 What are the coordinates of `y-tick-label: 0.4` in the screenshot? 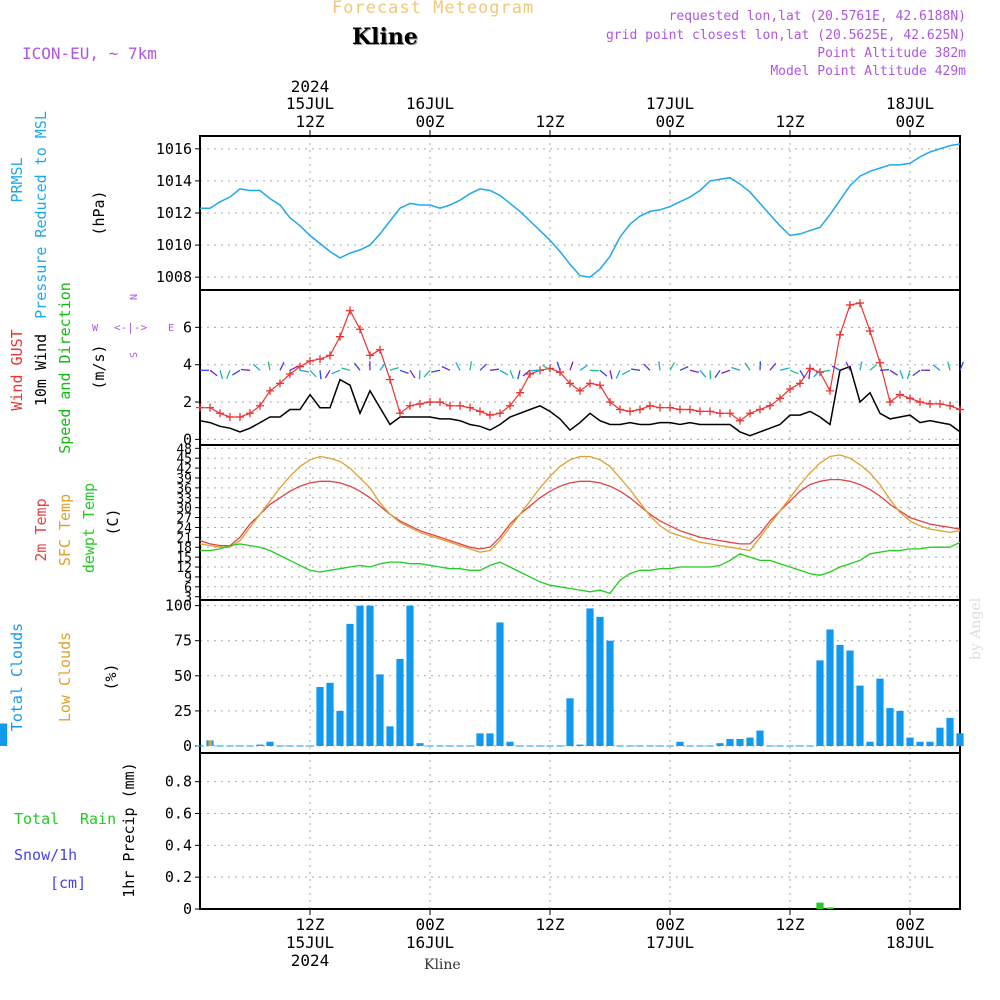 It's located at (178, 845).